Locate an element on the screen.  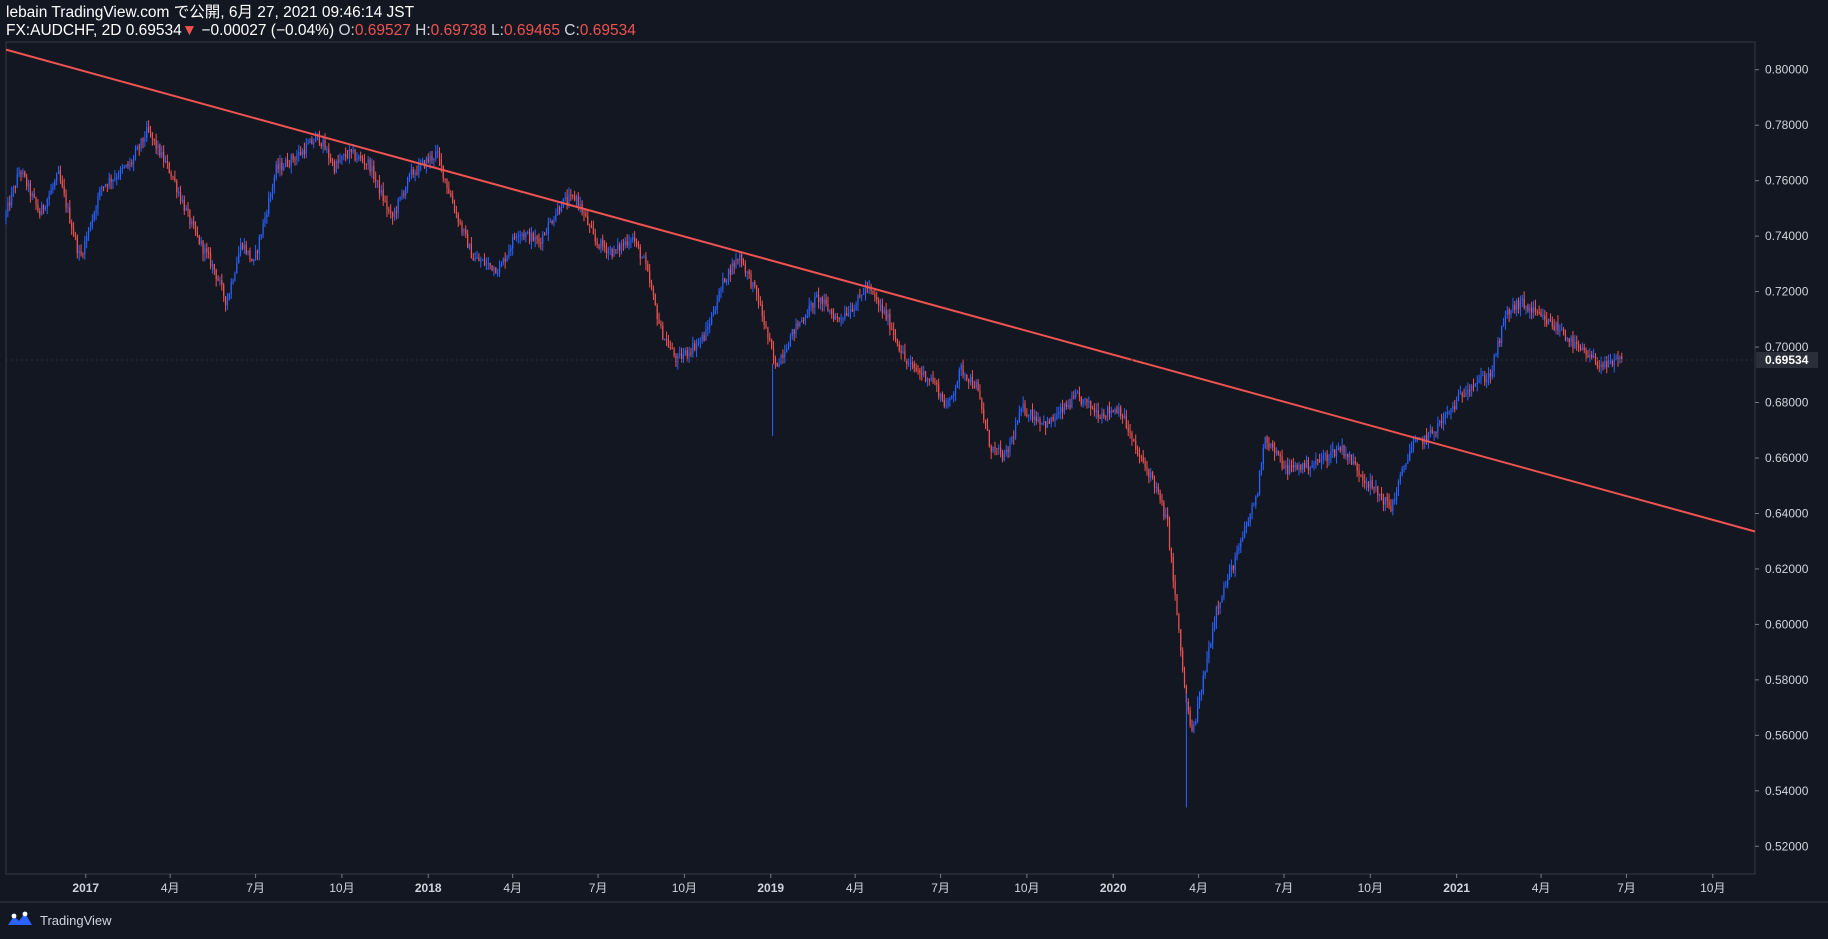
high-label: H: is located at coordinates (423, 30).